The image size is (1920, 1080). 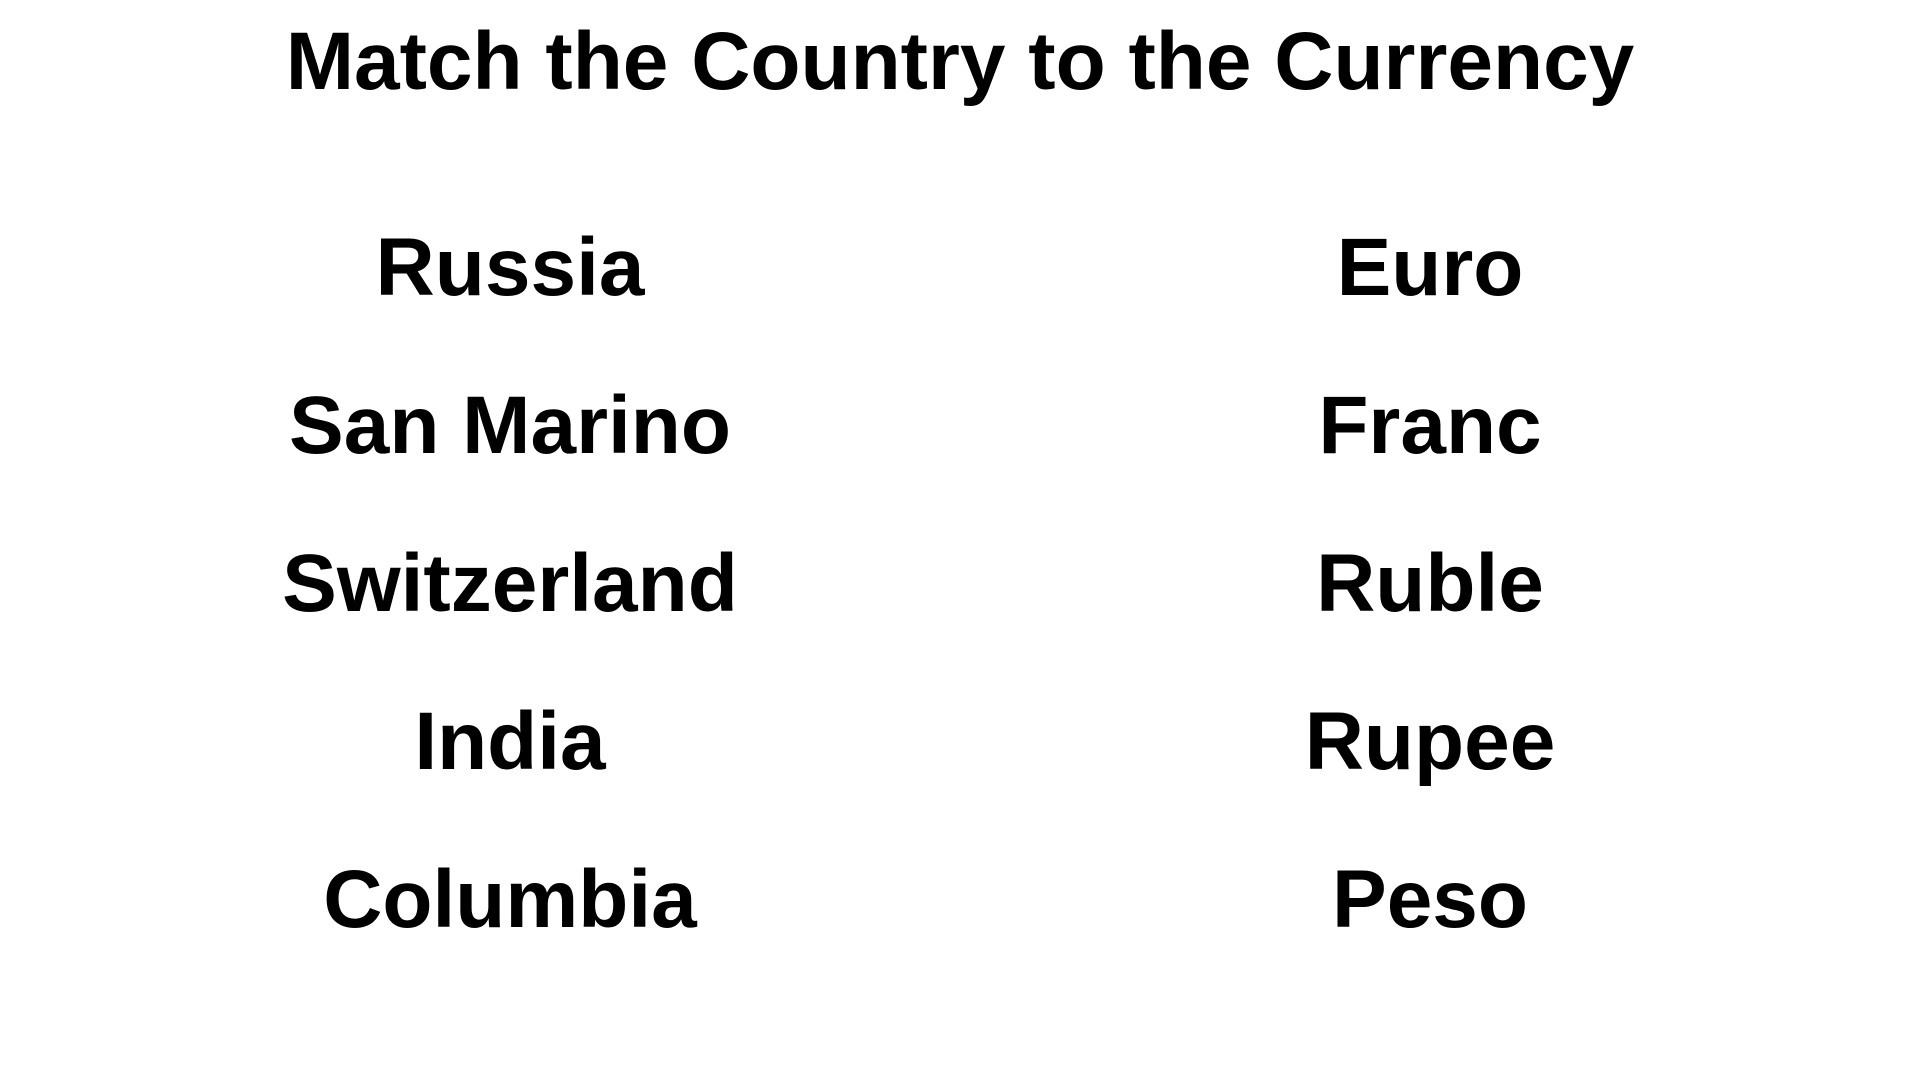 I want to click on currency-item: Rupee, so click(x=1430, y=741).